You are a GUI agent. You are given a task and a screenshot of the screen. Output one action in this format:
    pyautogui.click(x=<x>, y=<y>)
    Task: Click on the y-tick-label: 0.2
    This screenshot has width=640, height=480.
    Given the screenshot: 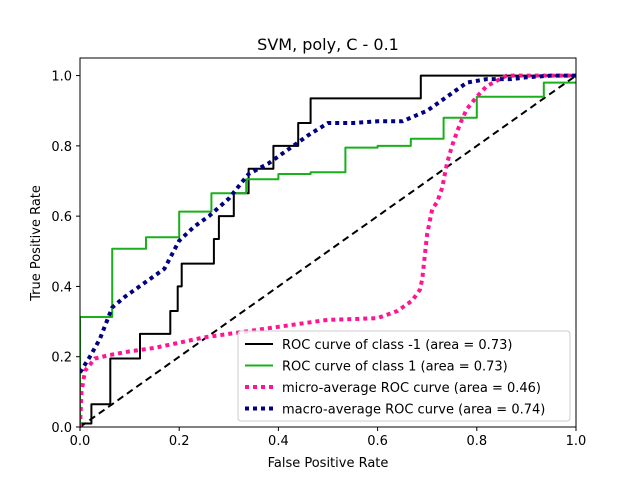 What is the action you would take?
    pyautogui.click(x=61, y=358)
    